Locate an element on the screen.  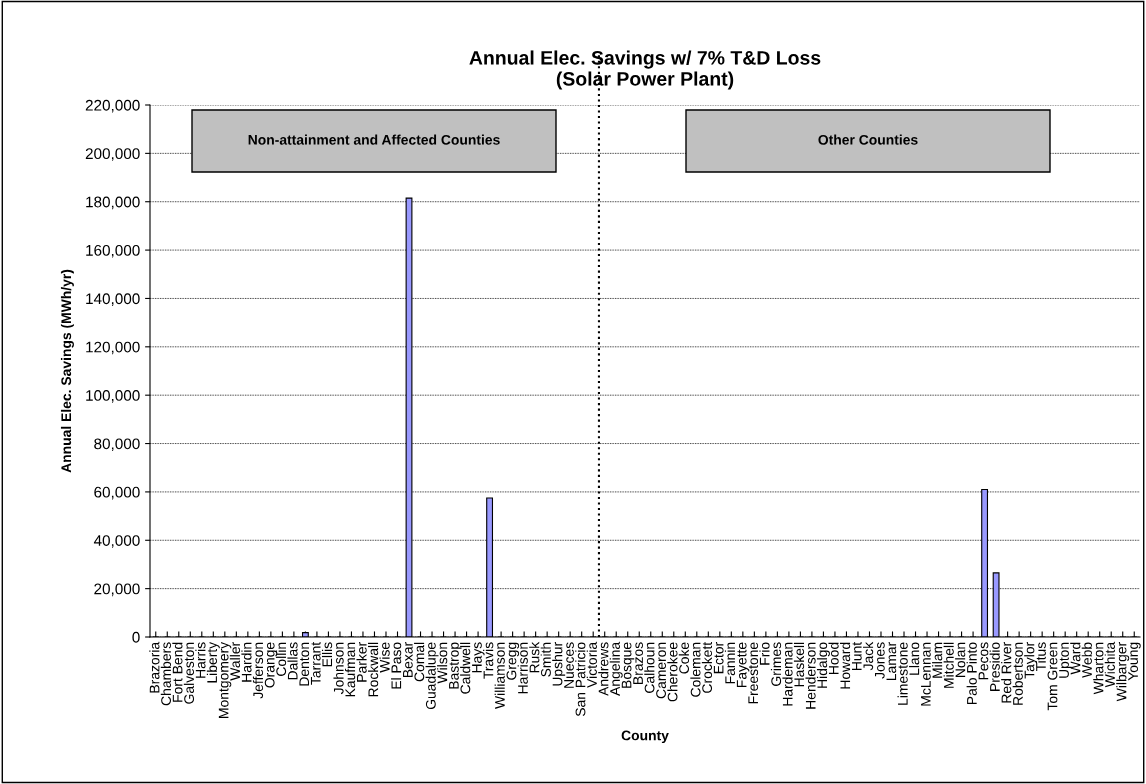
x-tick-label: Grimes is located at coordinates (776, 664).